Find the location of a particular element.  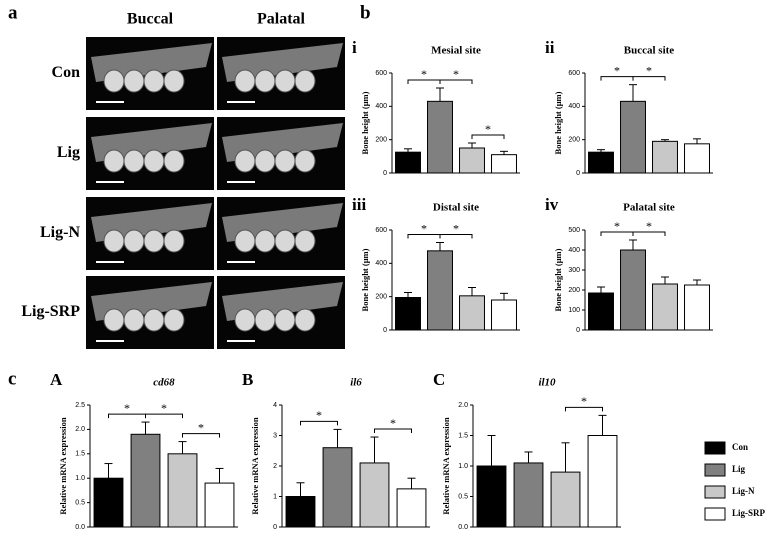

legend-label: Lig is located at coordinates (739, 469).